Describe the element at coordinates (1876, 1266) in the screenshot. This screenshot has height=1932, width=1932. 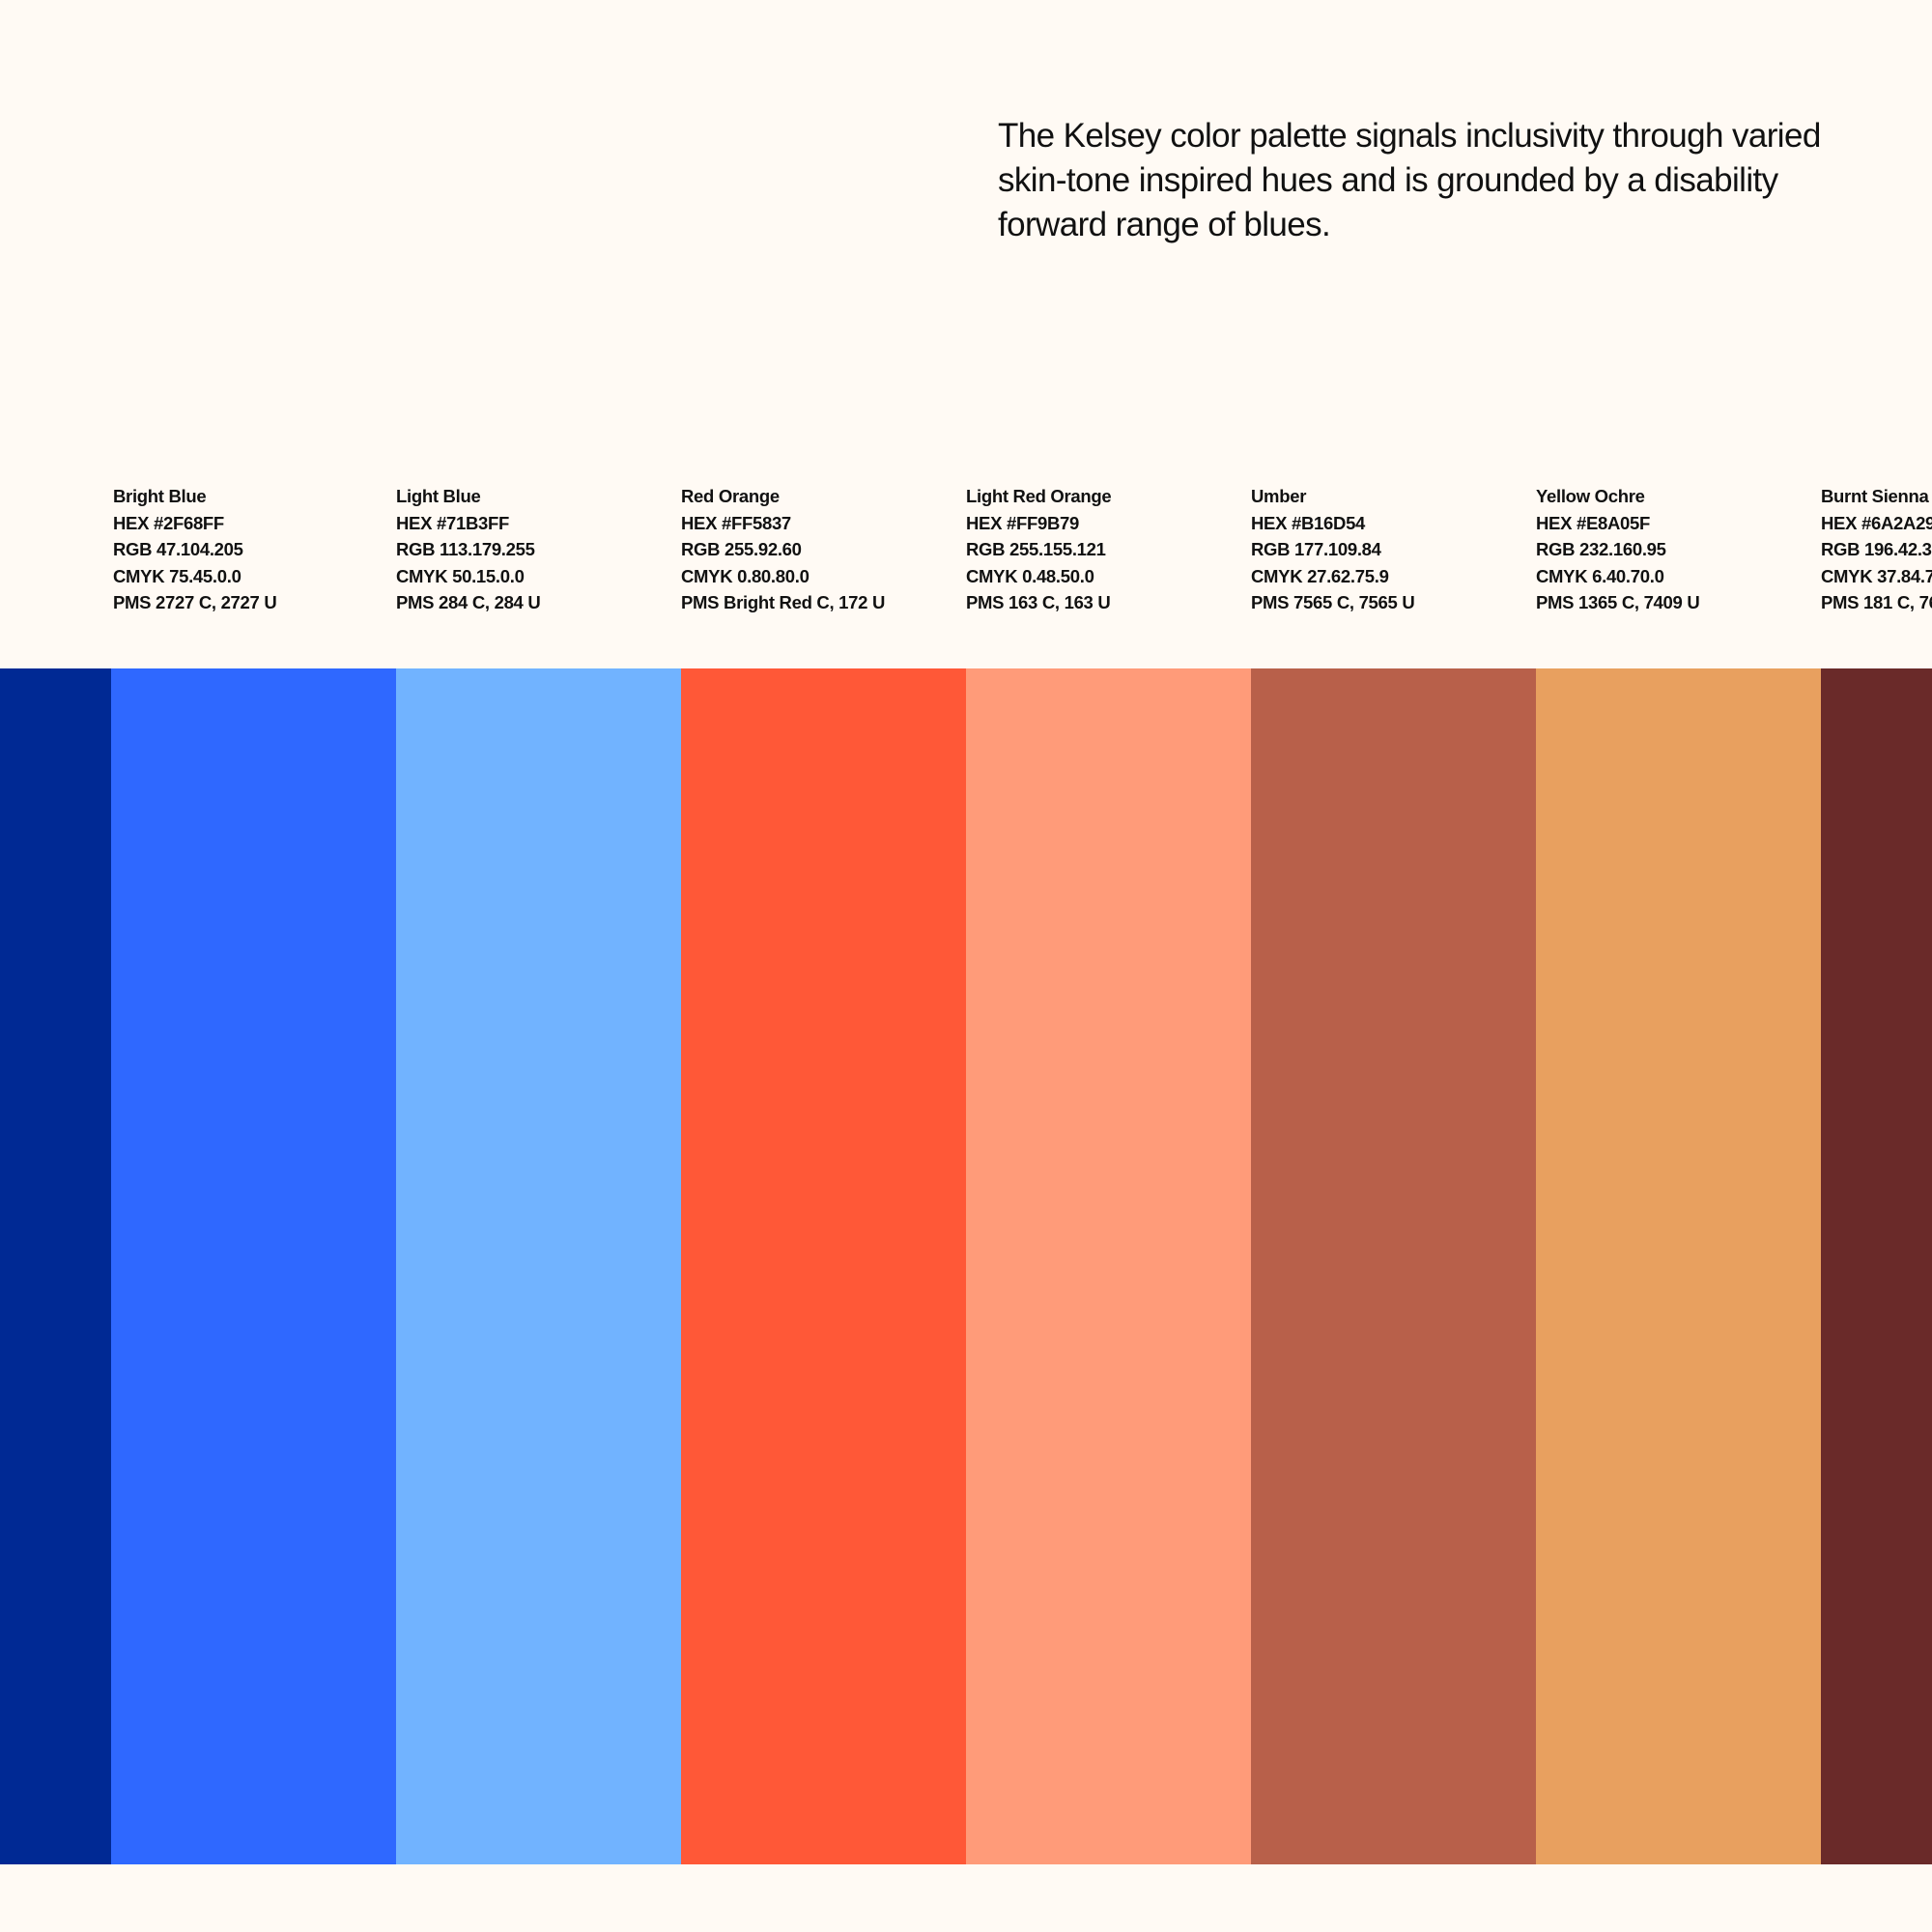
I see `stripe-burnt-sienna` at that location.